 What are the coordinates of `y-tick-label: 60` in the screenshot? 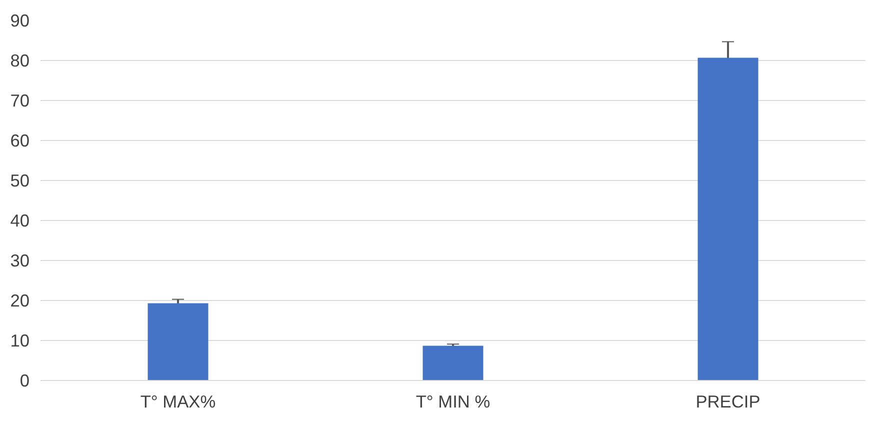 It's located at (20, 140).